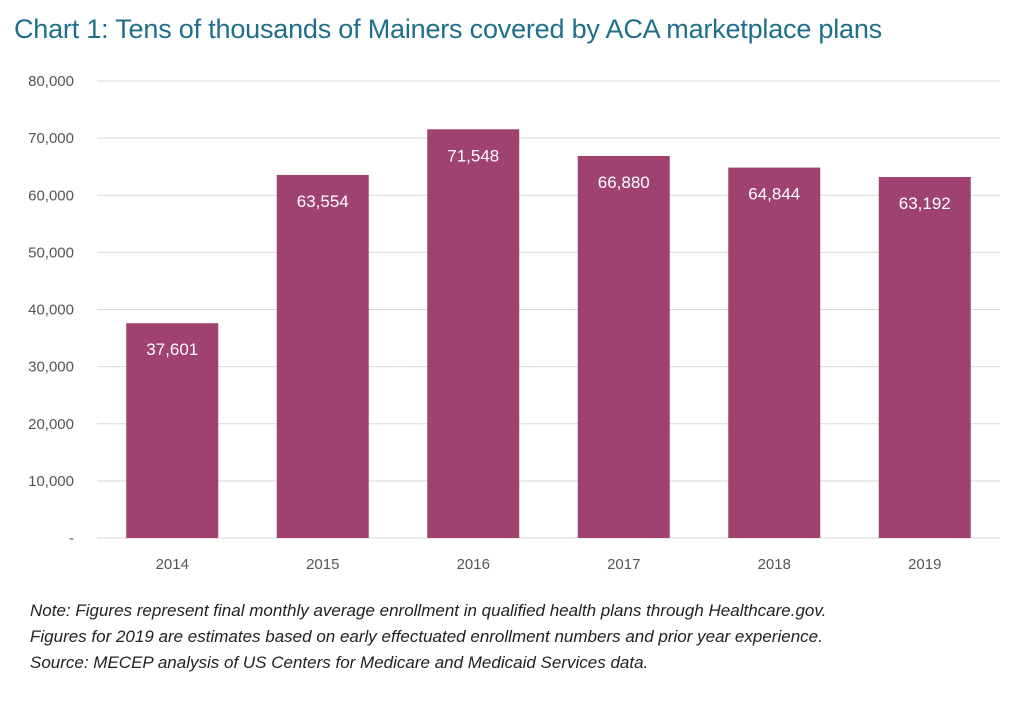  What do you see at coordinates (924, 358) in the screenshot?
I see `bar-2019` at bounding box center [924, 358].